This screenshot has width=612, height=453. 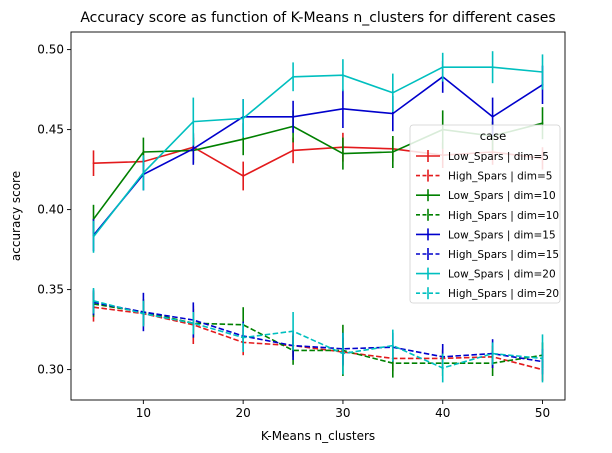 I want to click on x-tick-label: 40, so click(x=442, y=413).